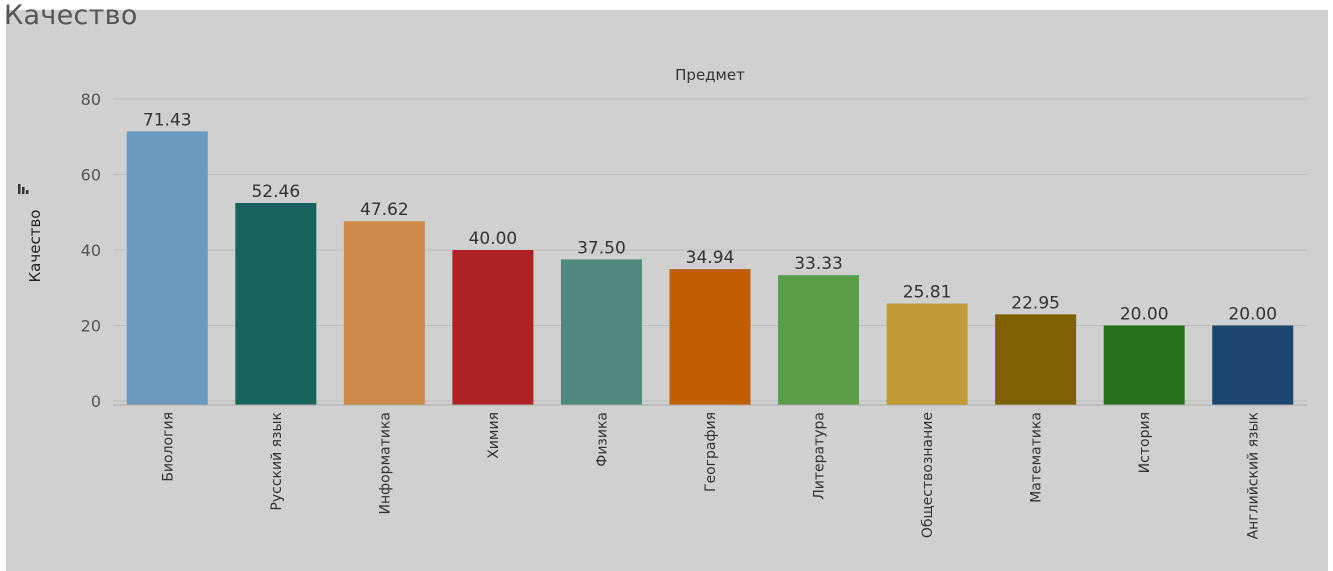 The image size is (1333, 571). Describe the element at coordinates (710, 258) in the screenshot. I see `value-label: 34.94` at that location.